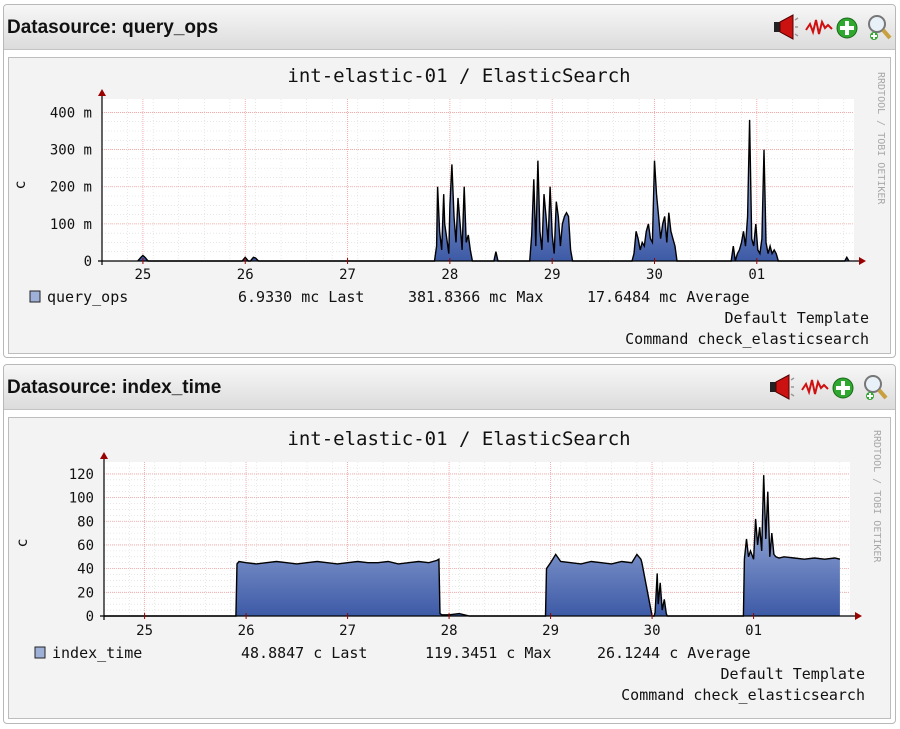 This screenshot has height=729, width=900. Describe the element at coordinates (71, 113) in the screenshot. I see `y-tick-label: 400 m` at that location.